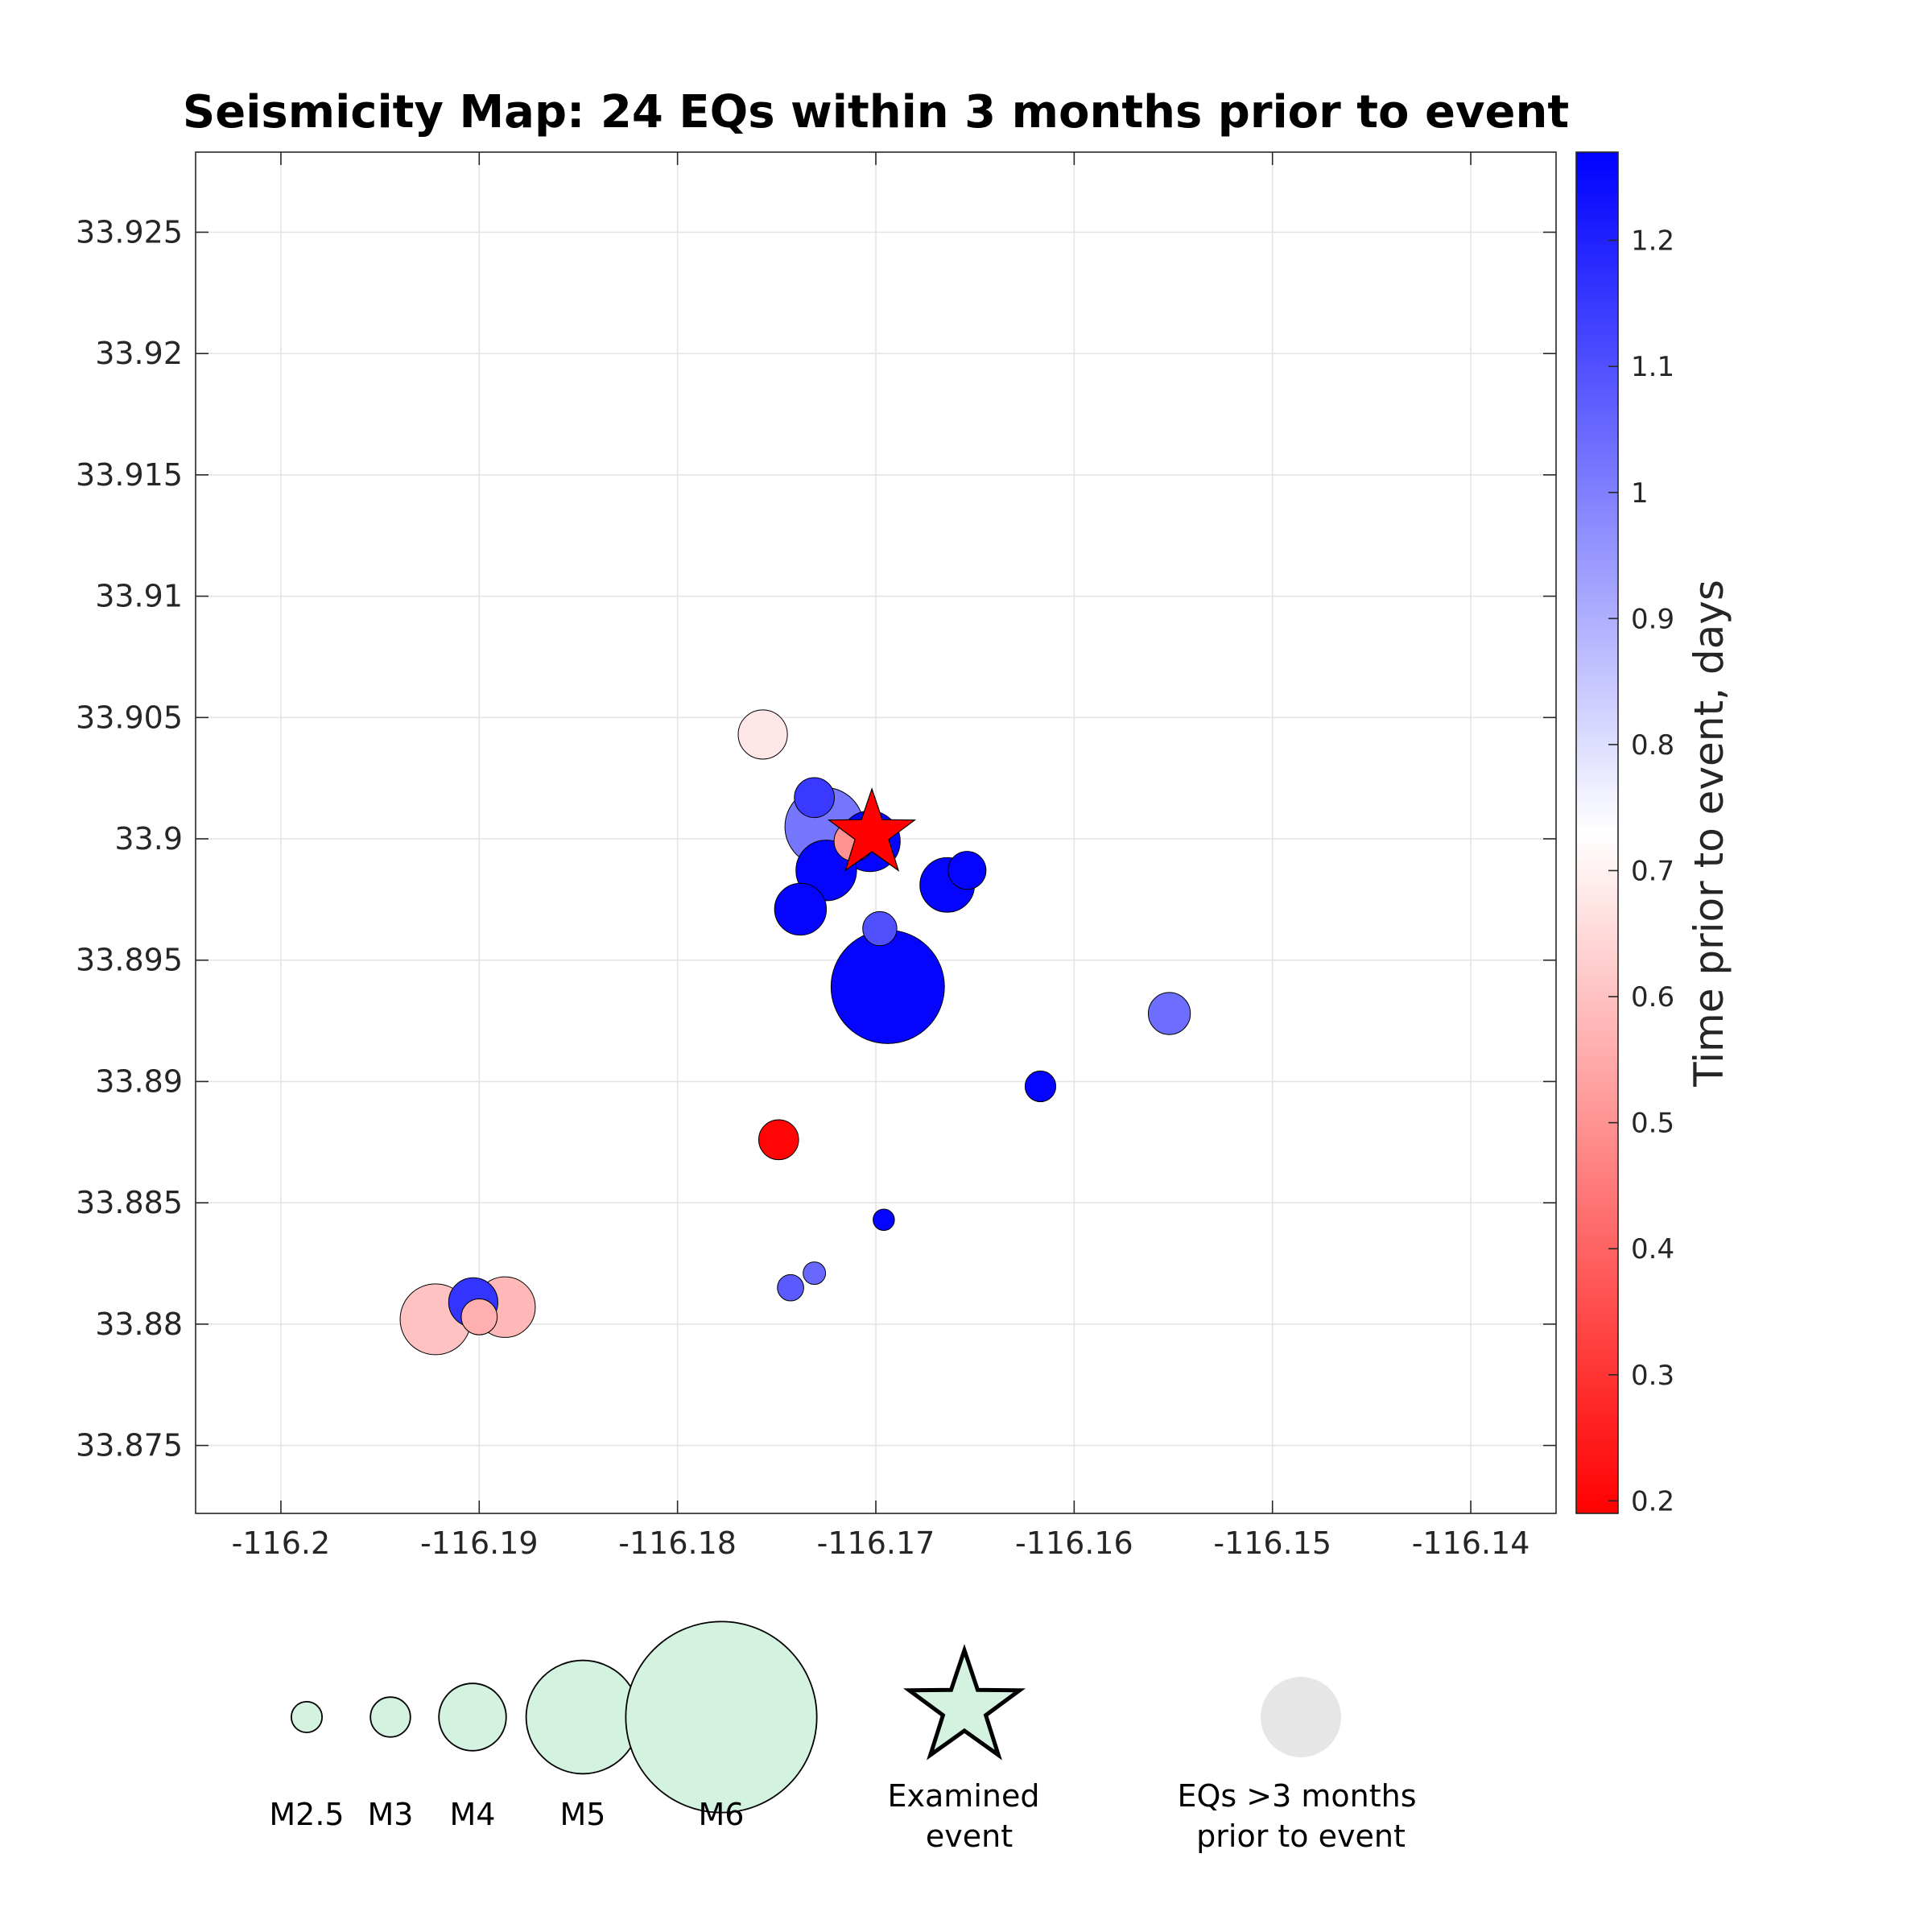 The height and width of the screenshot is (1932, 1932). I want to click on examined-event-star, so click(872, 829).